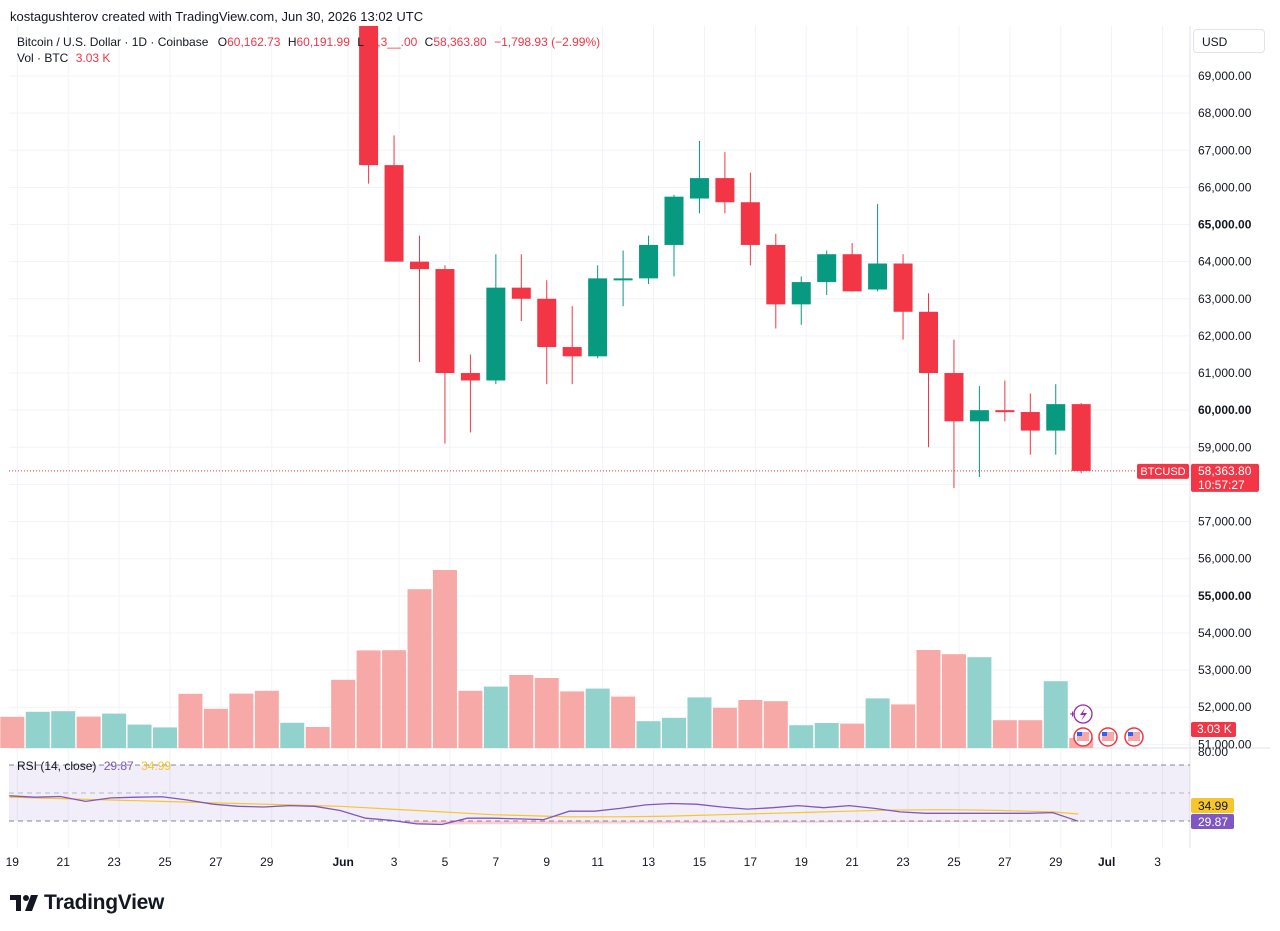 The height and width of the screenshot is (931, 1280). What do you see at coordinates (1225, 559) in the screenshot?
I see `price-tick-label: 56,000.00` at bounding box center [1225, 559].